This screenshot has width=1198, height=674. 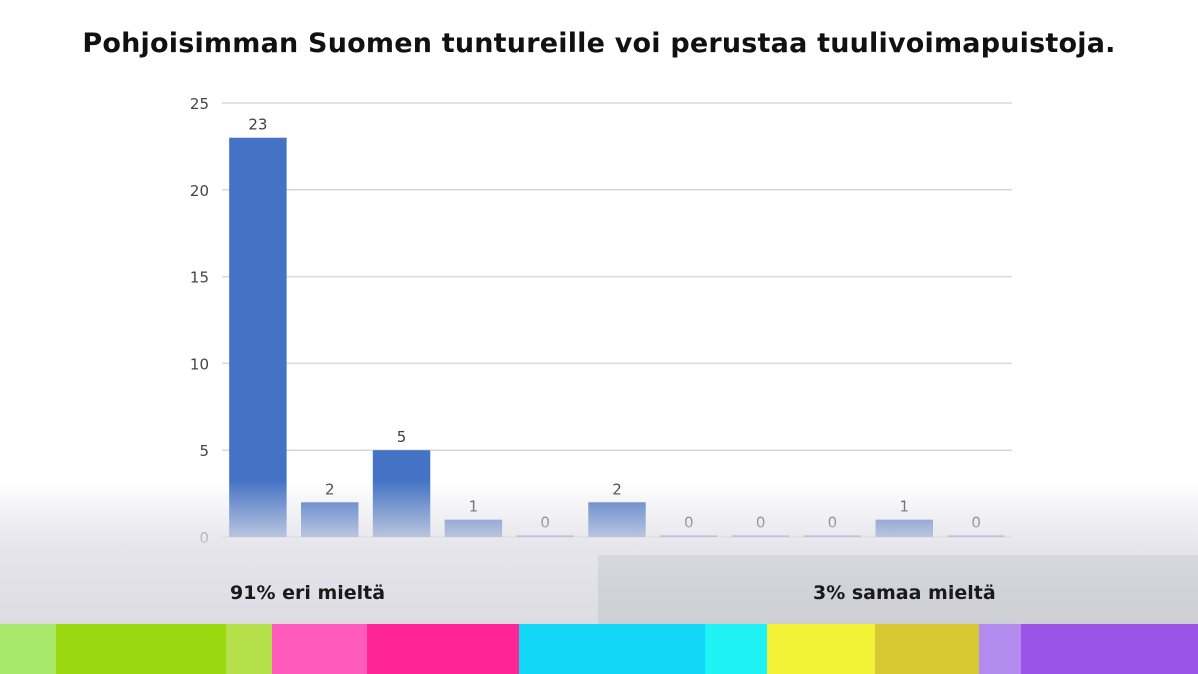 What do you see at coordinates (308, 593) in the screenshot?
I see `disagree-summary: 91% eri mieltä` at bounding box center [308, 593].